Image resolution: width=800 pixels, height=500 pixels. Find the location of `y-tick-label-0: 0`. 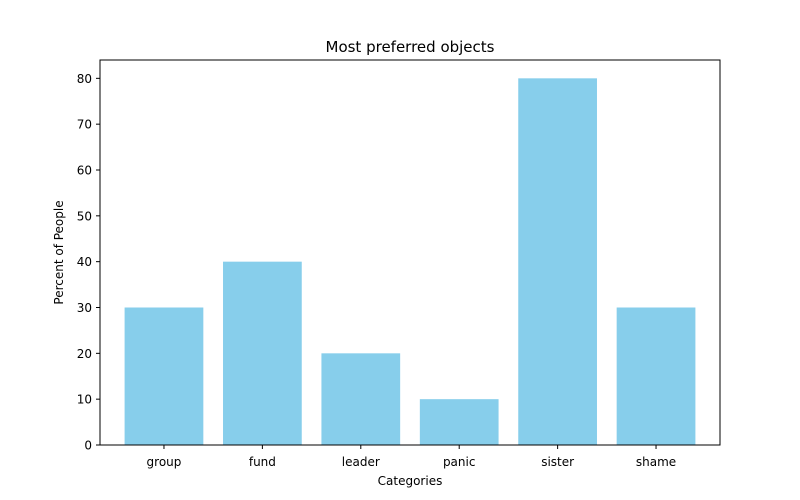

y-tick-label-0: 0 is located at coordinates (88, 446).